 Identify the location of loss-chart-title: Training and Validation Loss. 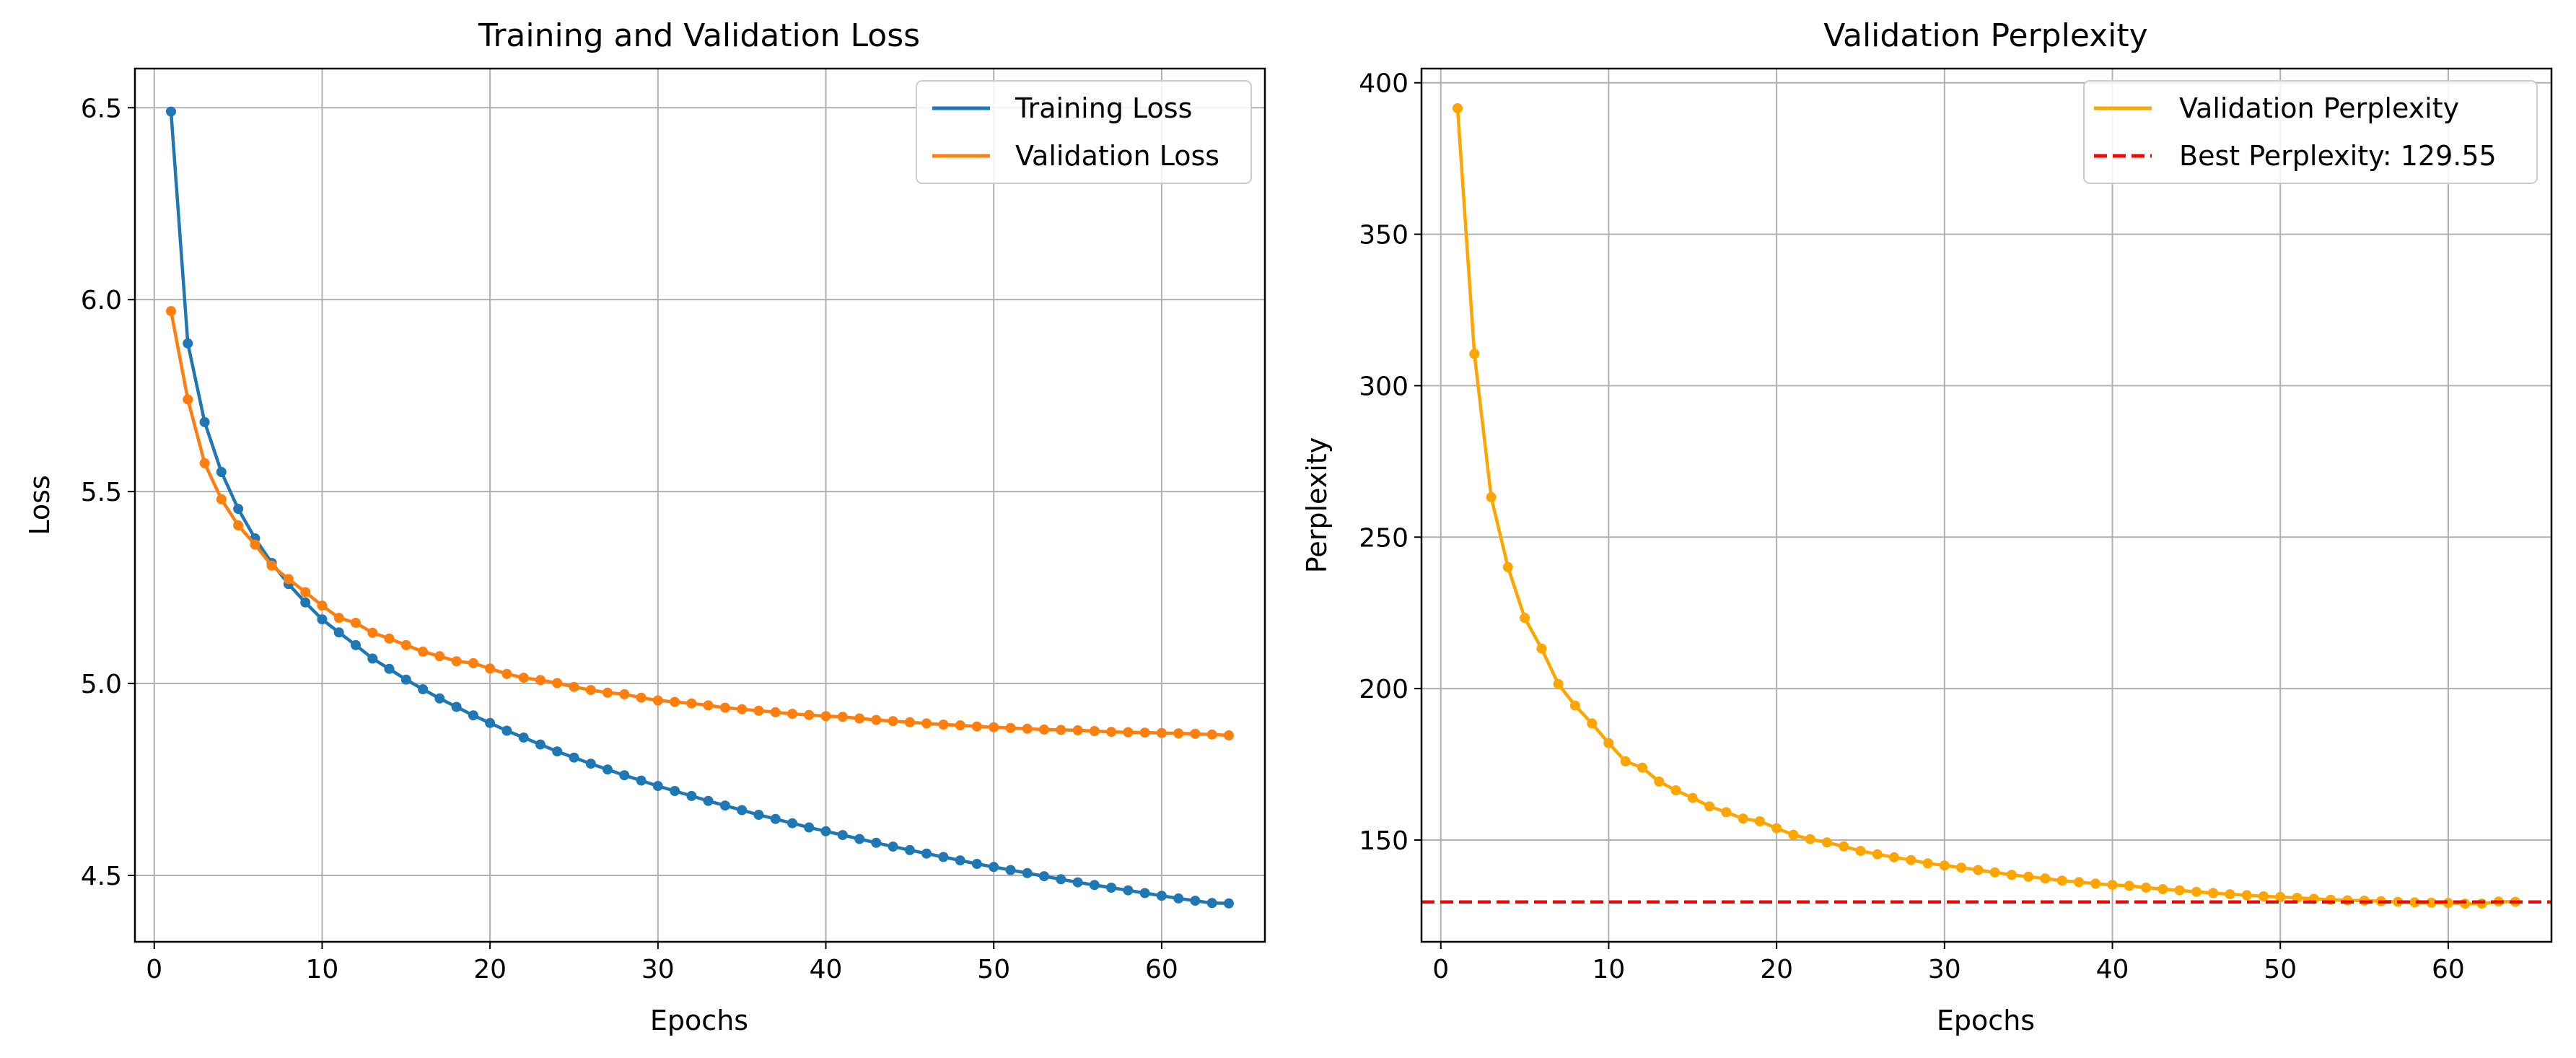
(699, 35).